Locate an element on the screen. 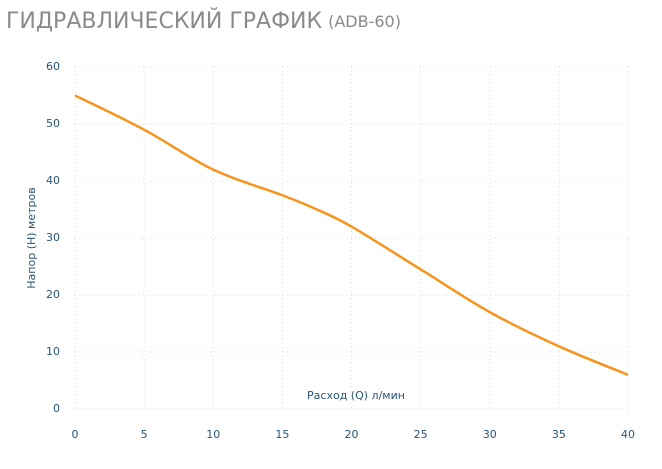 The width and height of the screenshot is (662, 469). y-tick-label: 20 is located at coordinates (53, 294).